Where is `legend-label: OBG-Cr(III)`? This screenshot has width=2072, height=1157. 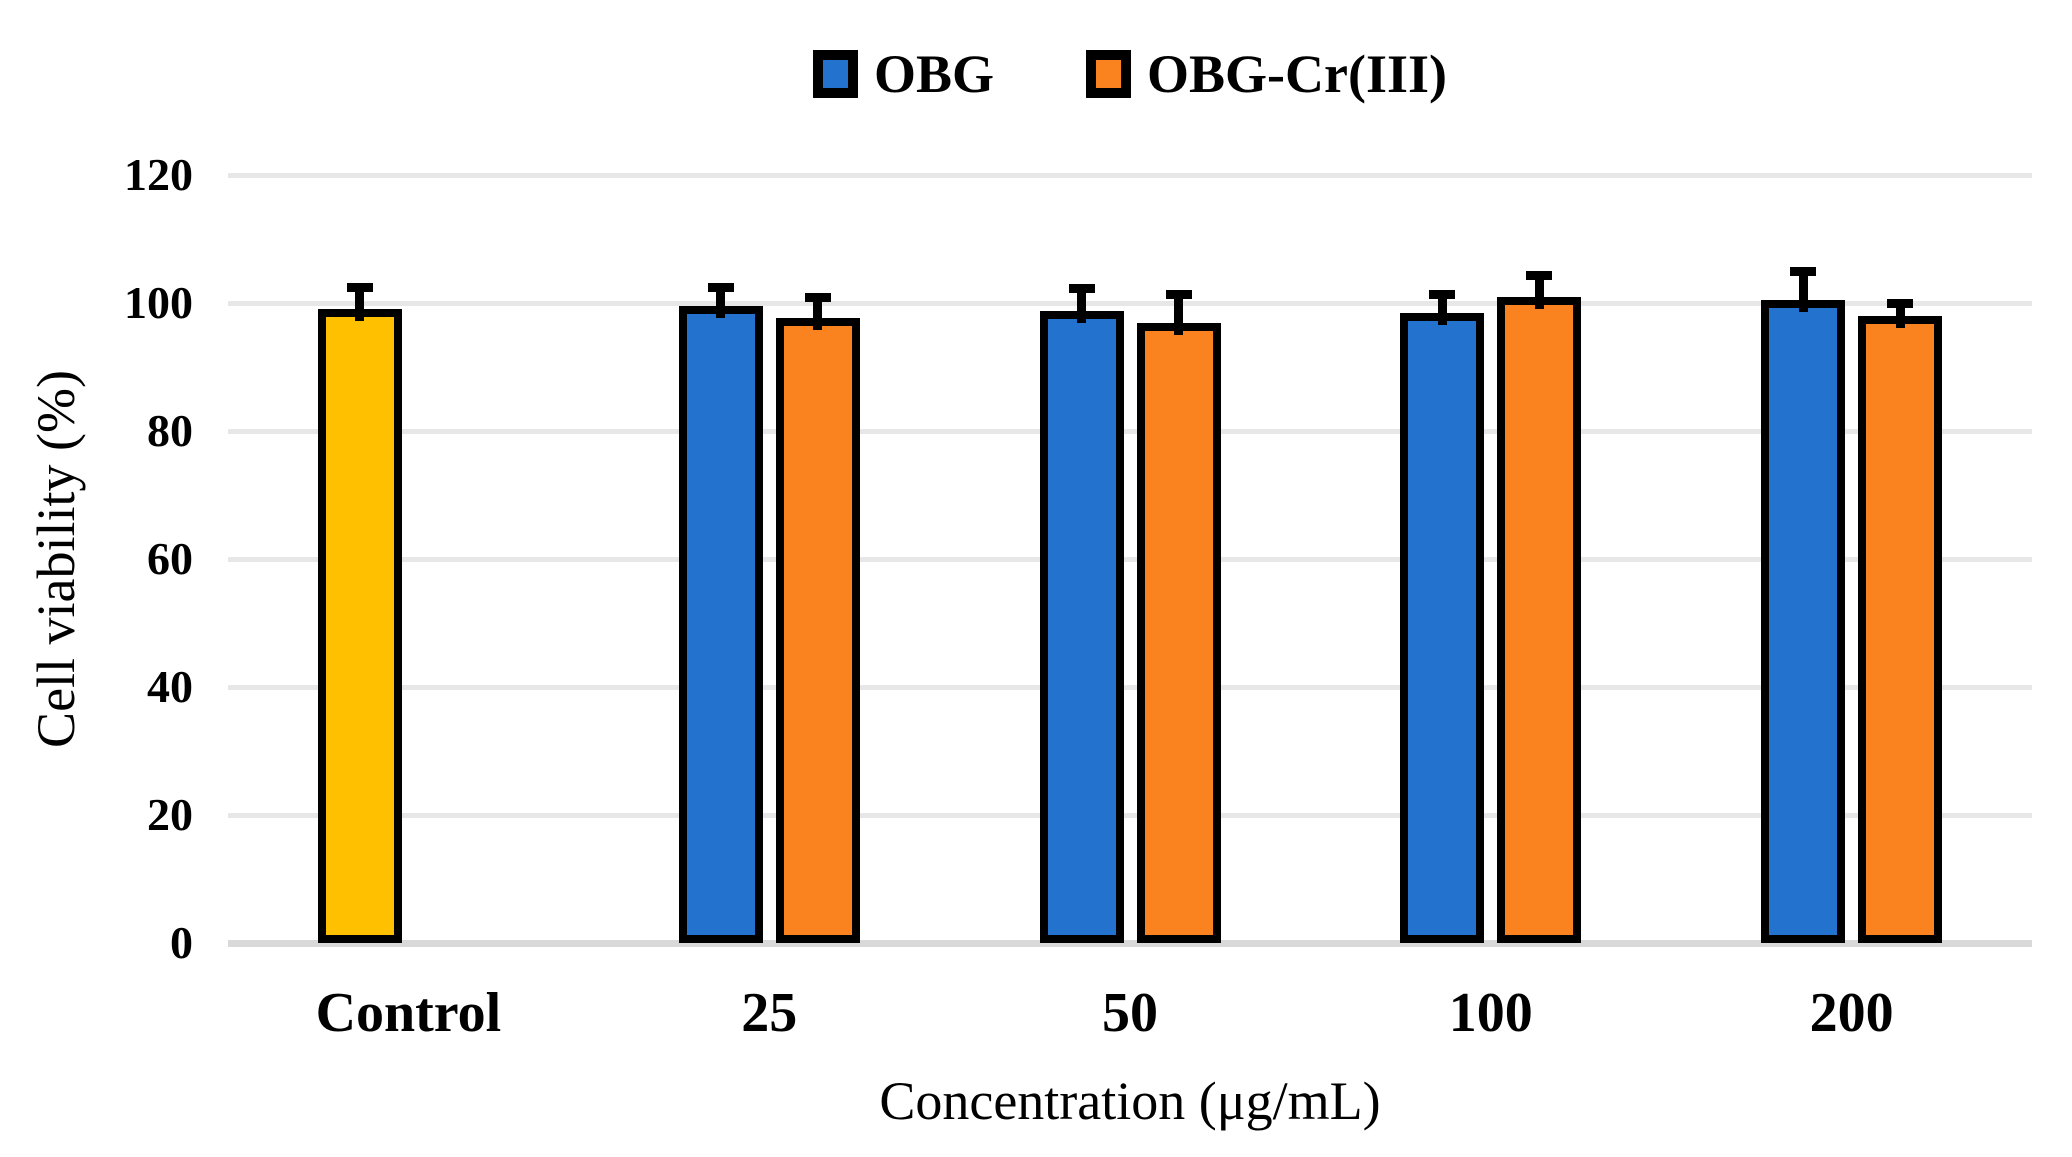 legend-label: OBG-Cr(III) is located at coordinates (1297, 74).